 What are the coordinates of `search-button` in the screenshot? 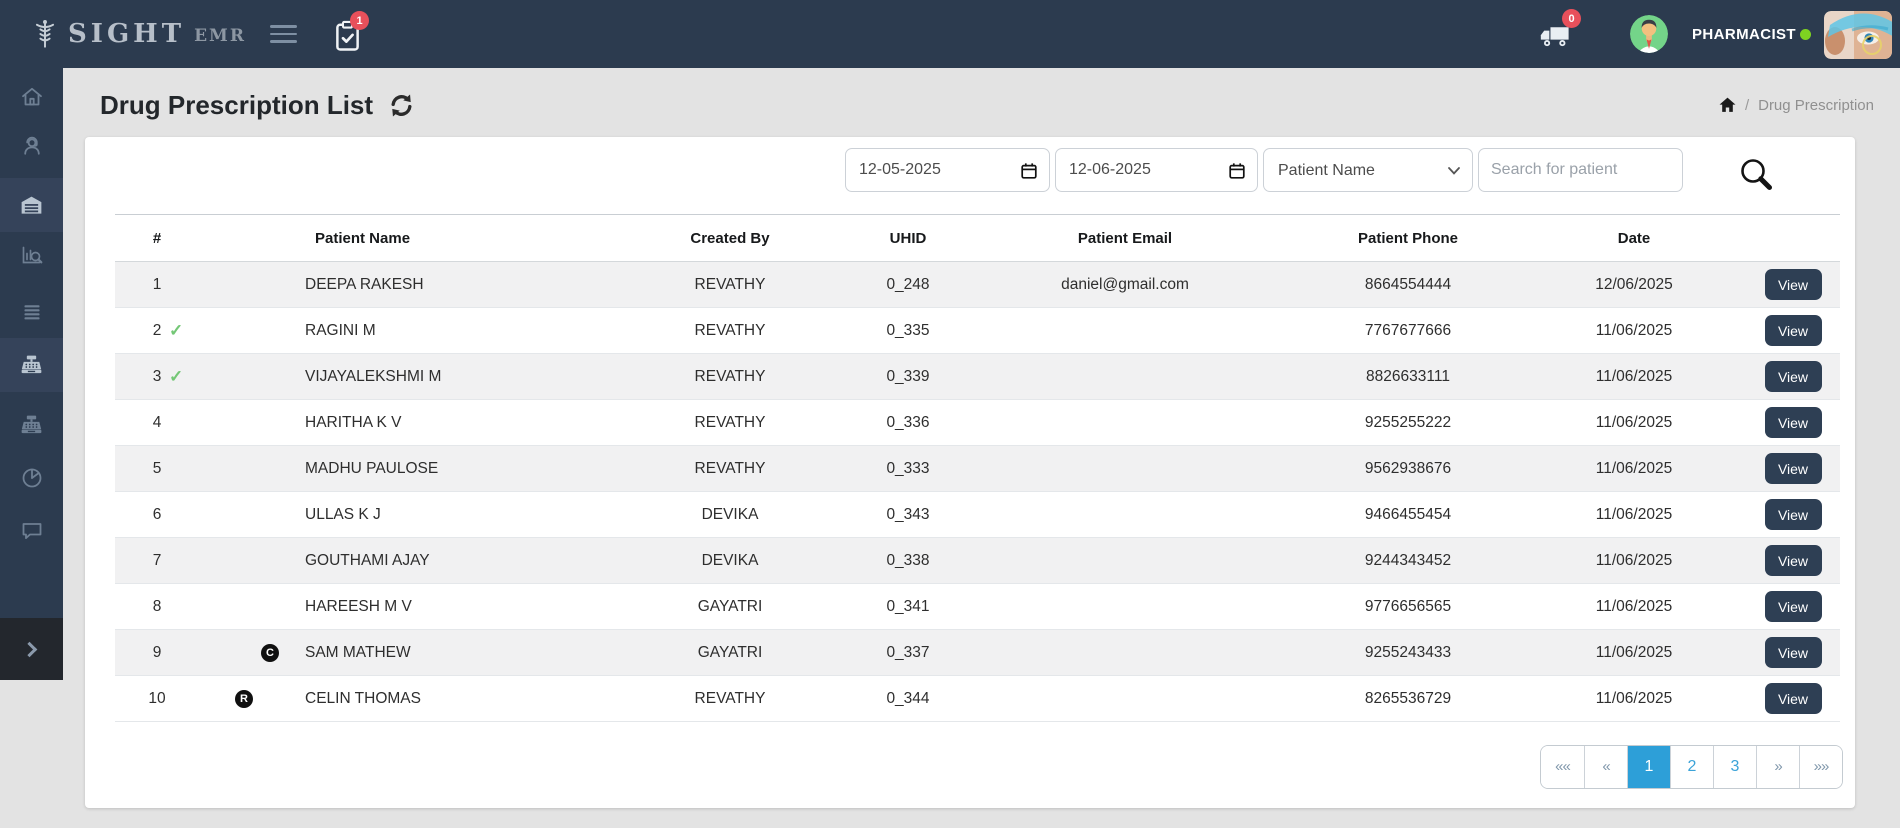 It's located at (1757, 176).